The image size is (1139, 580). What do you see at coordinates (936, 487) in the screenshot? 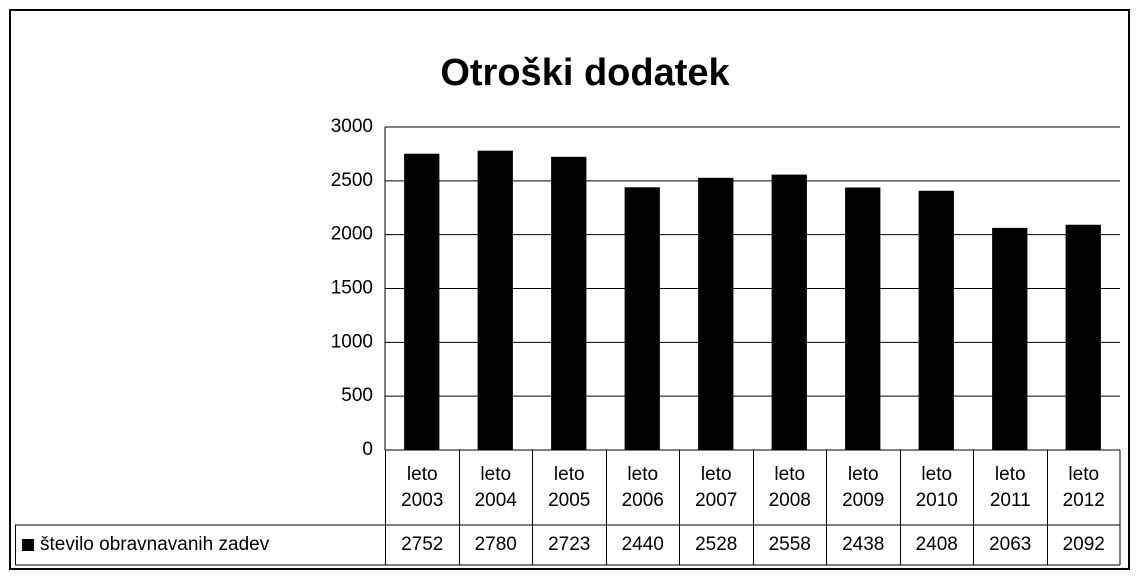
I see `x-tick-label: leto 2010` at bounding box center [936, 487].